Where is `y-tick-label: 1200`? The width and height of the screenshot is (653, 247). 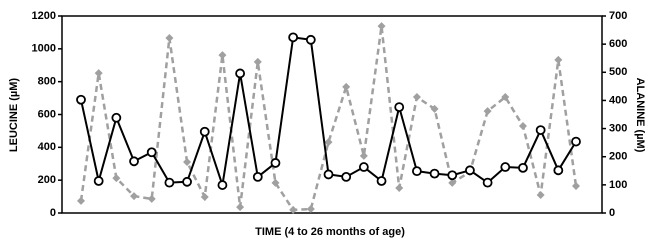 y-tick-label: 1200 is located at coordinates (44, 16).